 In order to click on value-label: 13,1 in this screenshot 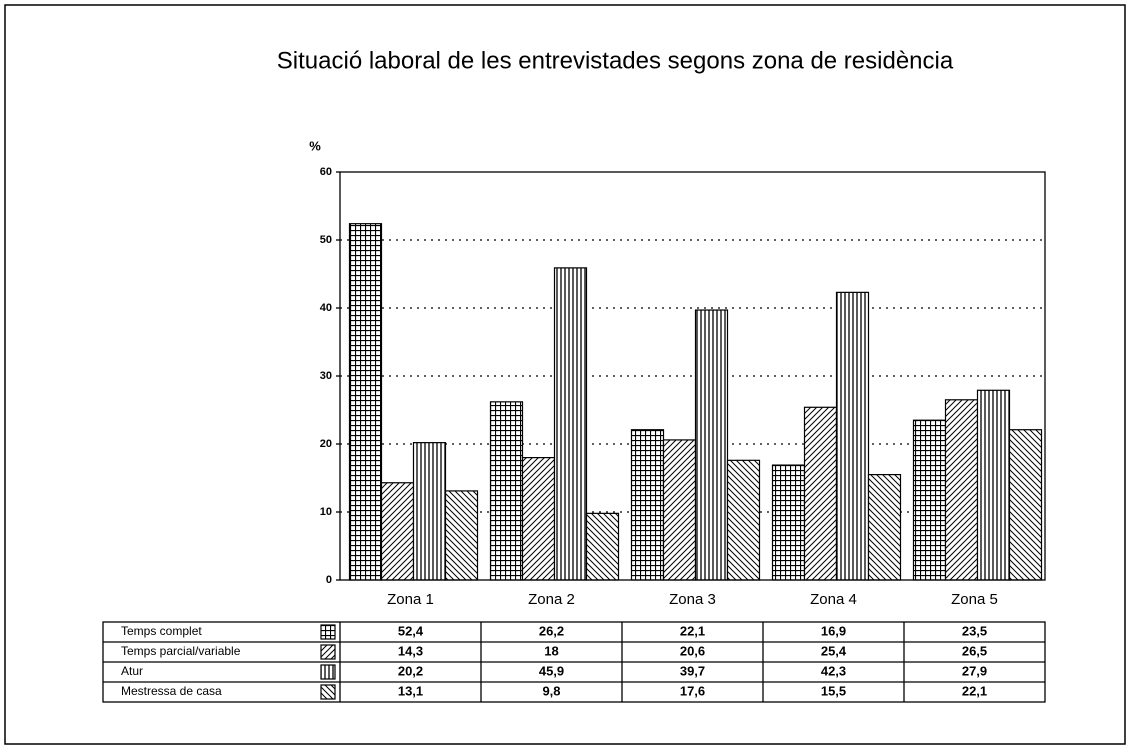, I will do `click(410, 690)`.